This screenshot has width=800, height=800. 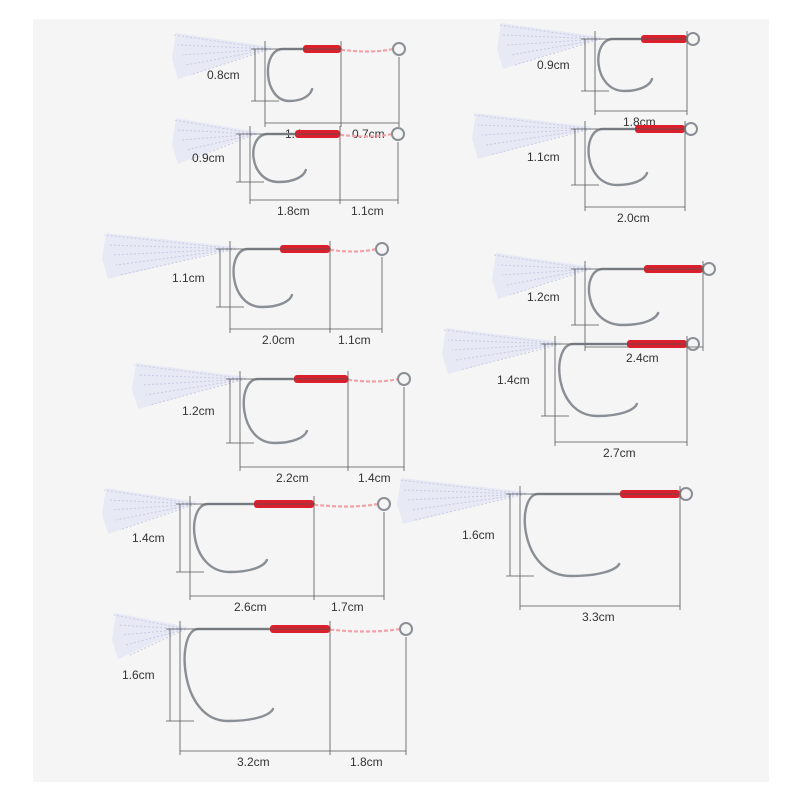 I want to click on hook-6-height-label: 1.2cm, so click(x=543, y=297).